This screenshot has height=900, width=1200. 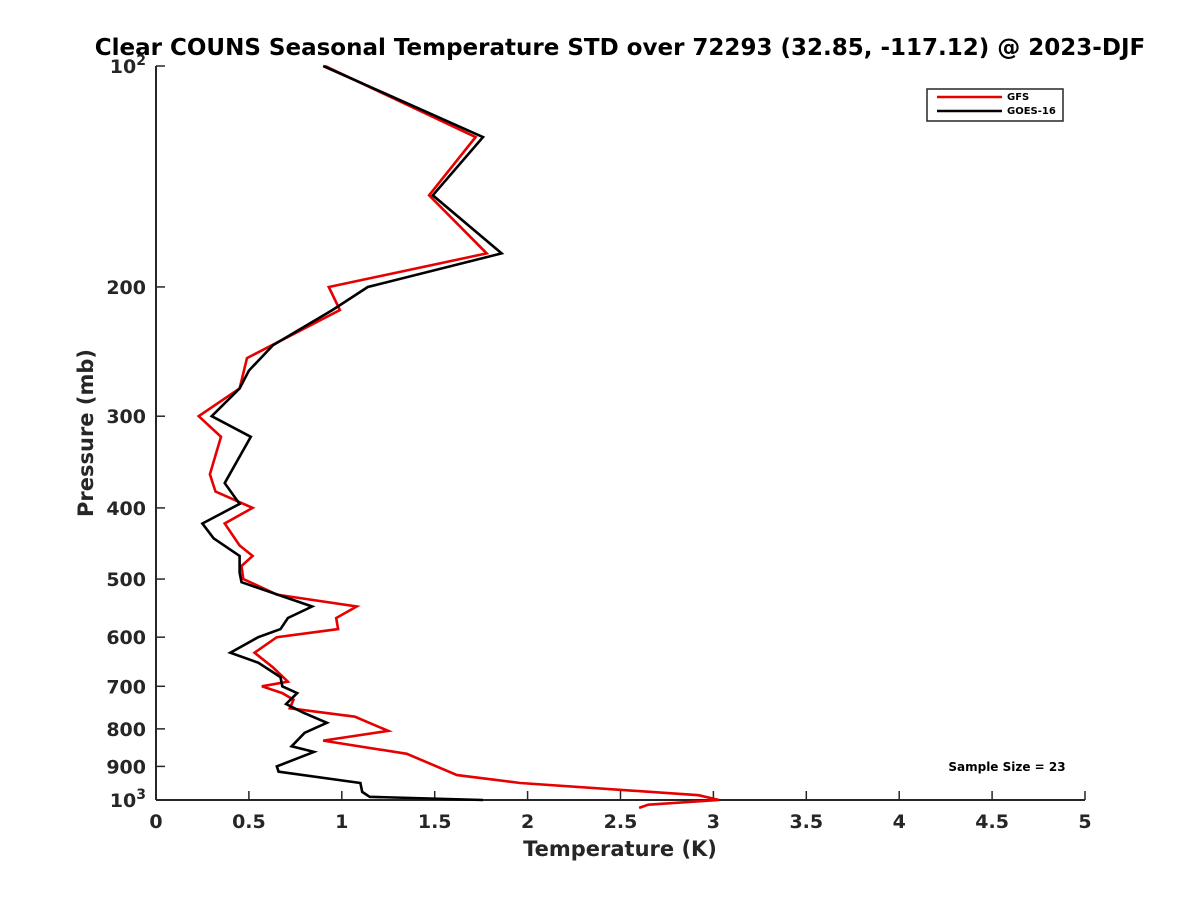 I want to click on x-tick-label: 0, so click(x=155, y=822).